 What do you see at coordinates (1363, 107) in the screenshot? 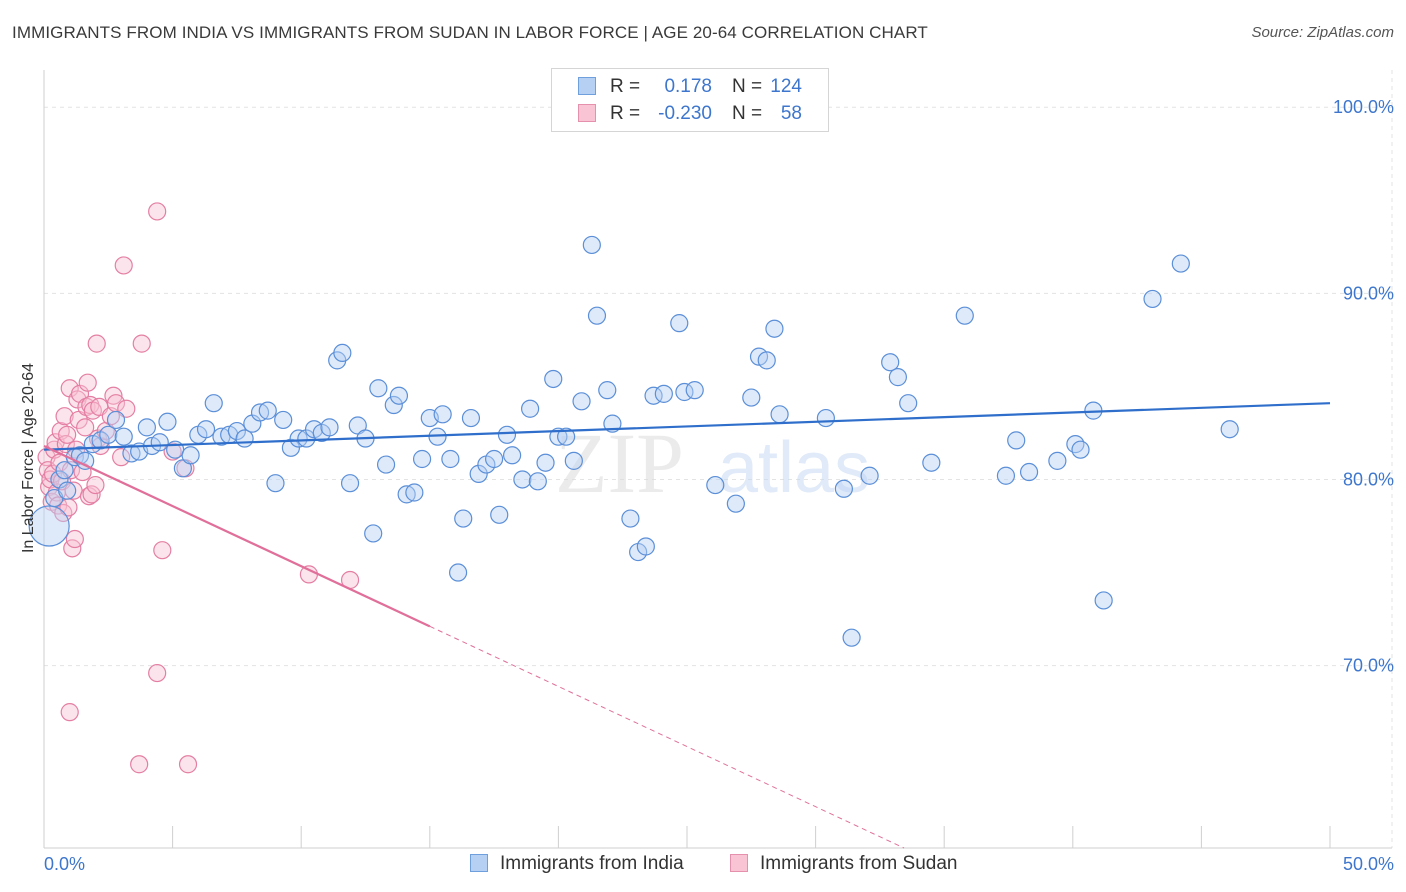
I see `y-tick-label: 100.0%` at bounding box center [1363, 107].